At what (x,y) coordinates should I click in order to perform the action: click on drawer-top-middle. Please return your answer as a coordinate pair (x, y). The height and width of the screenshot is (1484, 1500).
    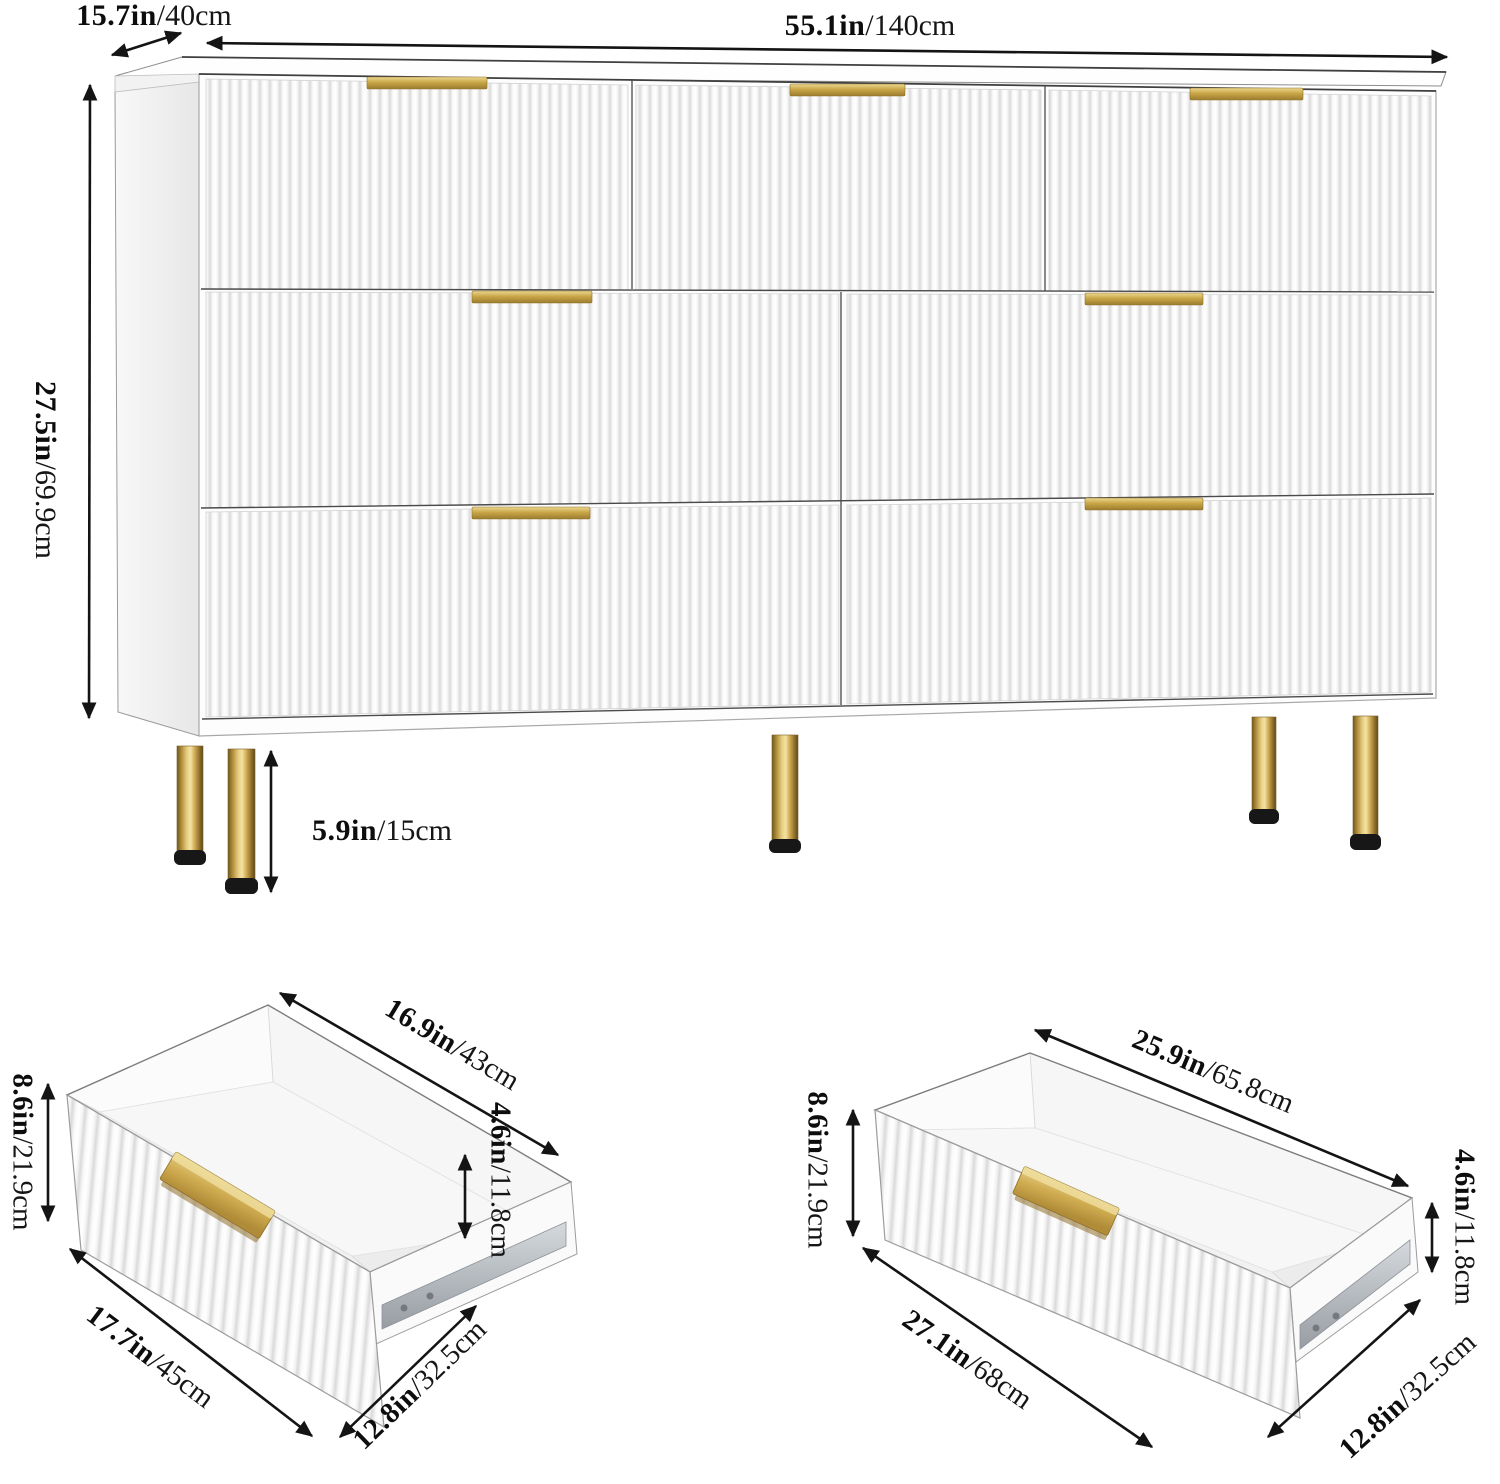
    Looking at the image, I should click on (838, 188).